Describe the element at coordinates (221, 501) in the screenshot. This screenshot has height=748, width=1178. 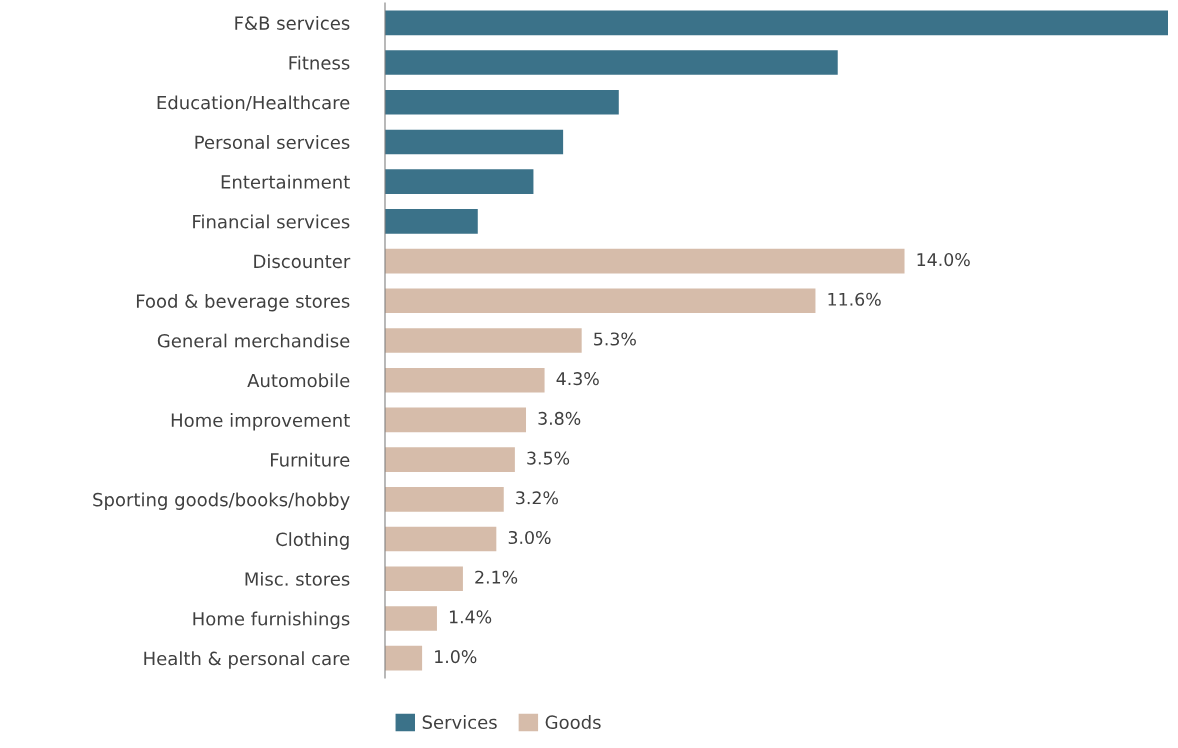
I see `y-tick-label: Sporting goods/books/hobby` at that location.